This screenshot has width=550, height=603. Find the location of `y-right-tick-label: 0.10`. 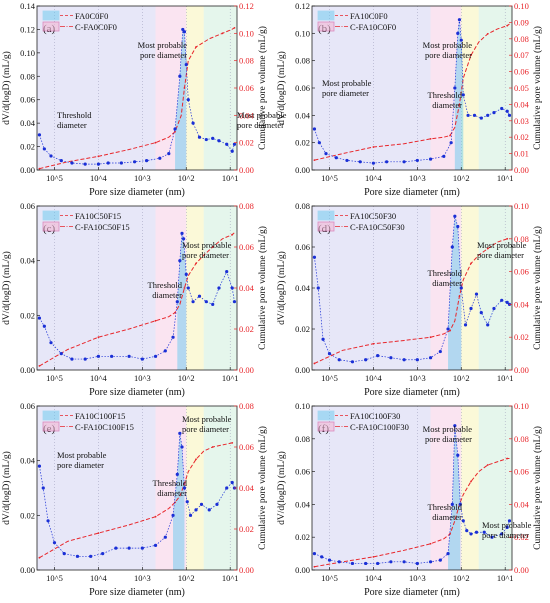

y-right-tick-label: 0.10 is located at coordinates (521, 406).